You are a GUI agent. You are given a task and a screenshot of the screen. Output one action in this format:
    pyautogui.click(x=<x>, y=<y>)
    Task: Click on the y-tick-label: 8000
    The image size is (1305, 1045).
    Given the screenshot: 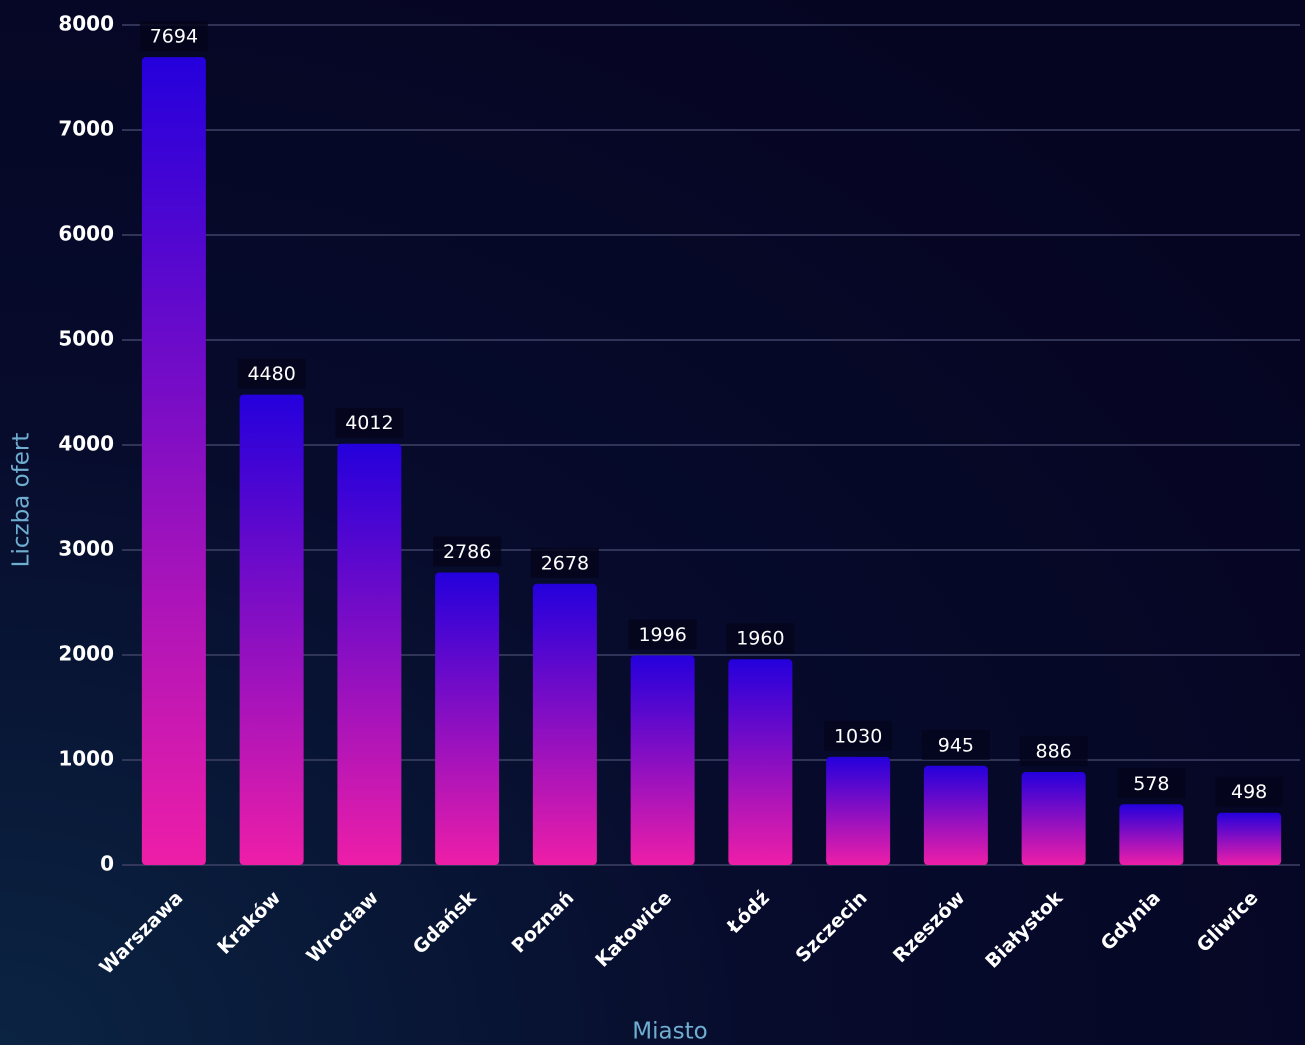 What is the action you would take?
    pyautogui.click(x=86, y=24)
    